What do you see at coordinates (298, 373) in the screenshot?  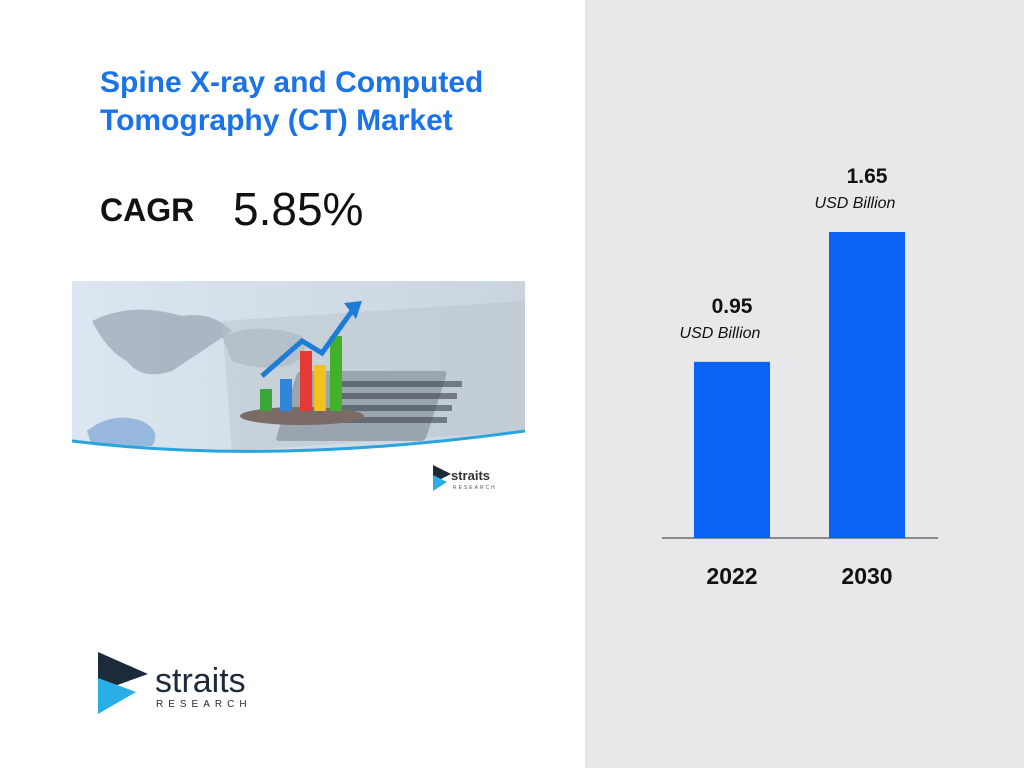 I see `hero-illustration` at bounding box center [298, 373].